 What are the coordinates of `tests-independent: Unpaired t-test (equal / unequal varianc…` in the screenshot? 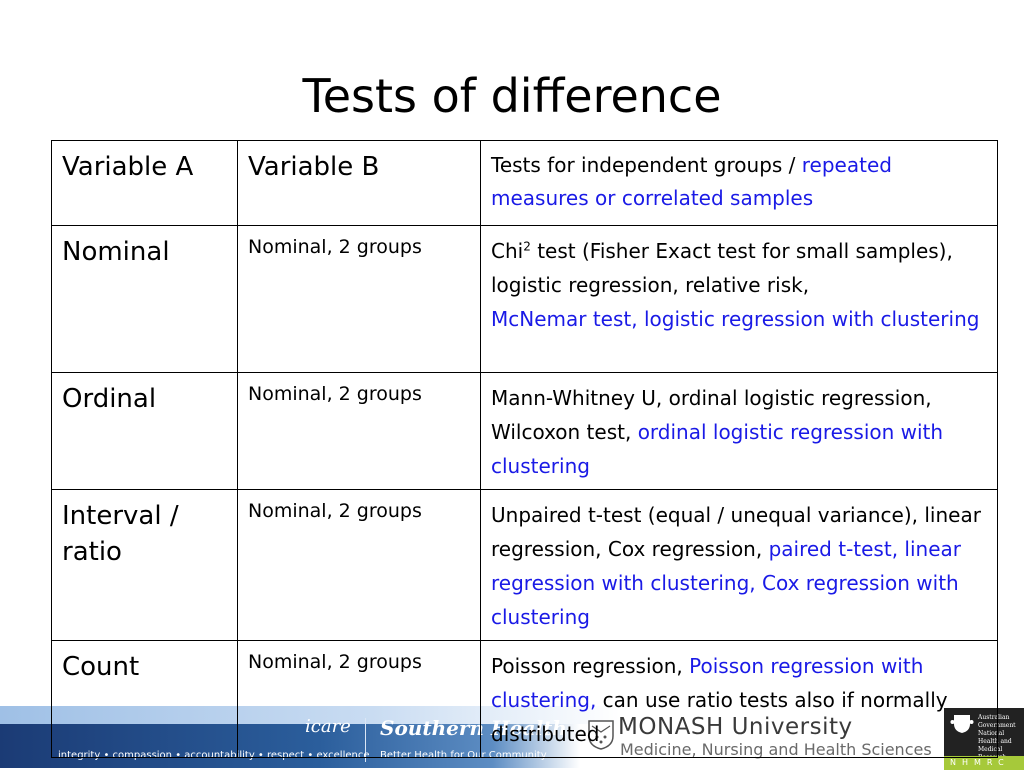 It's located at (736, 532).